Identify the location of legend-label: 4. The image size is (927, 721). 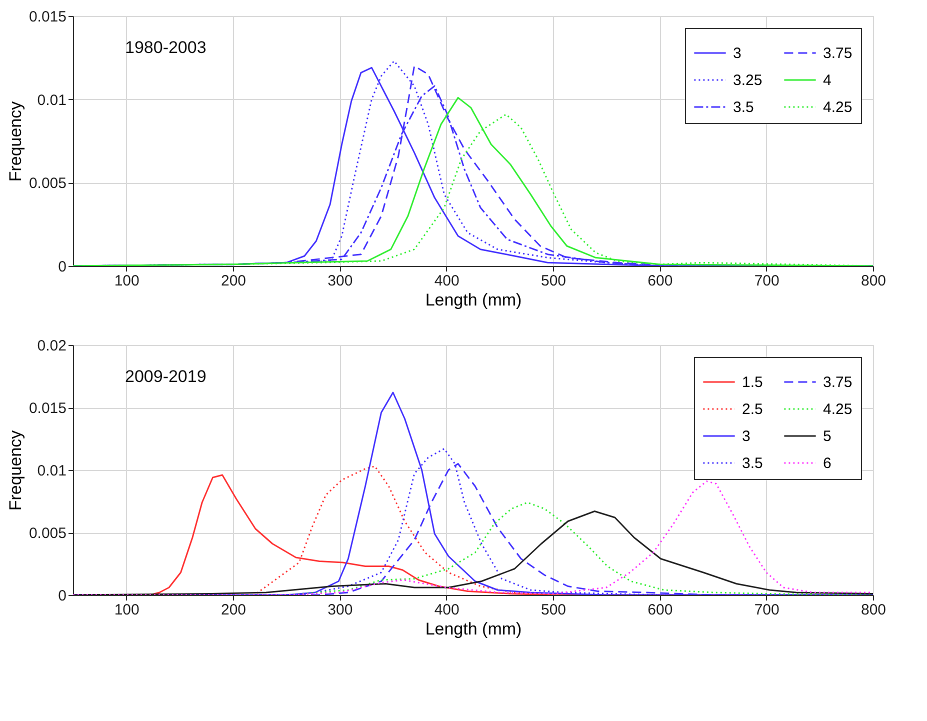
(827, 80).